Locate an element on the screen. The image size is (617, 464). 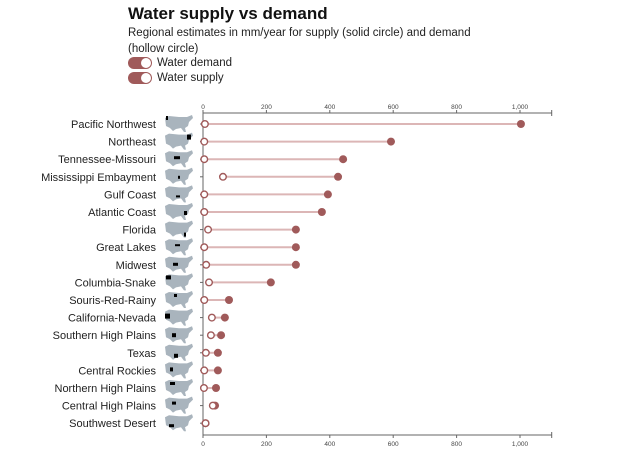
region-label: Northern High Plains is located at coordinates (106, 389).